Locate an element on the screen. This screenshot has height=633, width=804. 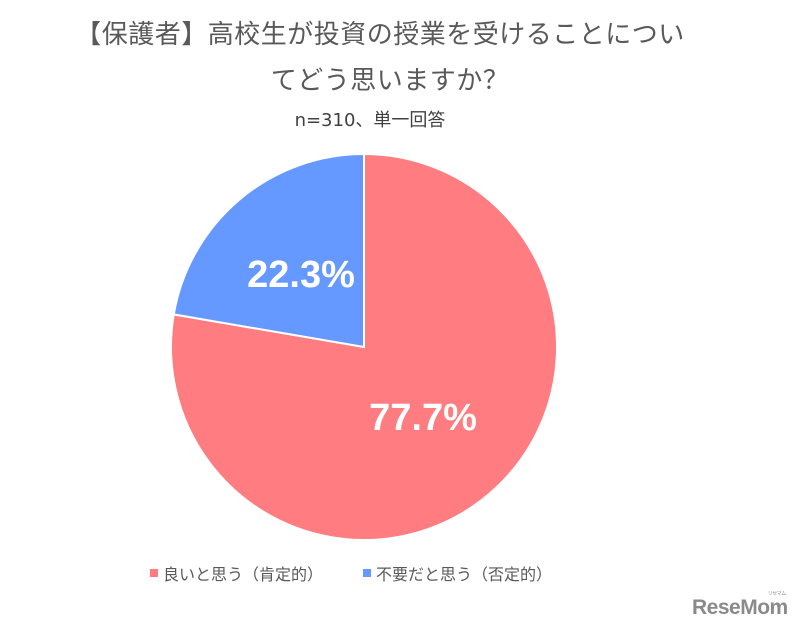
chart-legend: 良いと思う（肯定的） 不要だと思う（否定的） is located at coordinates (351, 573).